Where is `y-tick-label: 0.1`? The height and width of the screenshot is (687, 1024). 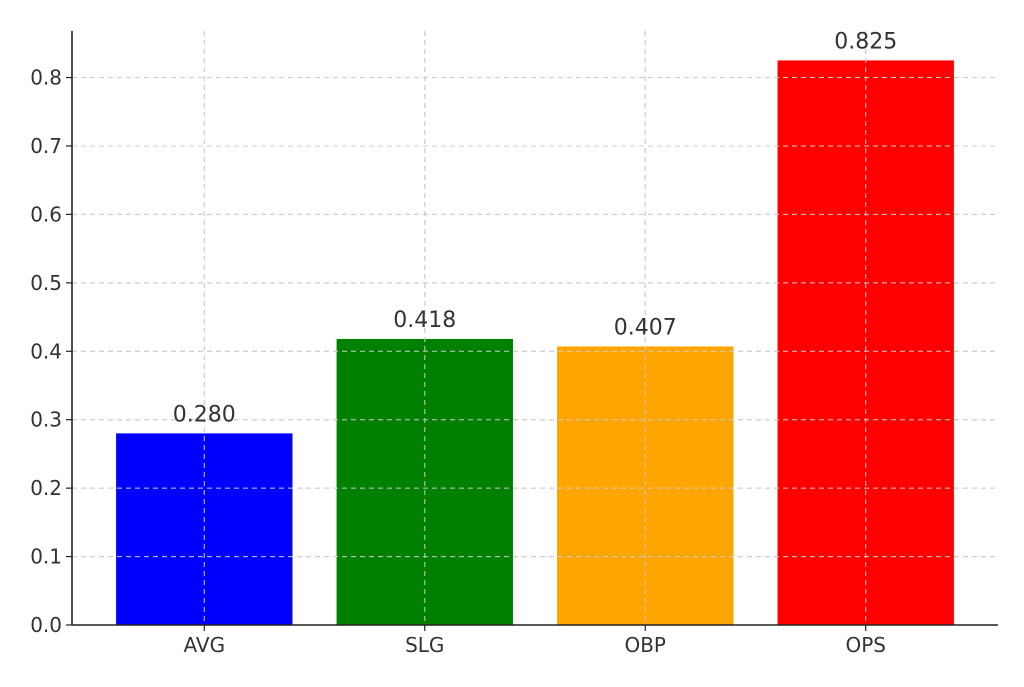
y-tick-label: 0.1 is located at coordinates (46, 557).